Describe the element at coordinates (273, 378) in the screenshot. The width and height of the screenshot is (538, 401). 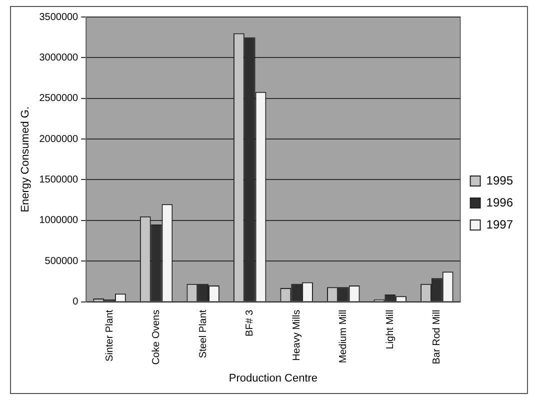
I see `x-axis-title: Production Centre` at that location.